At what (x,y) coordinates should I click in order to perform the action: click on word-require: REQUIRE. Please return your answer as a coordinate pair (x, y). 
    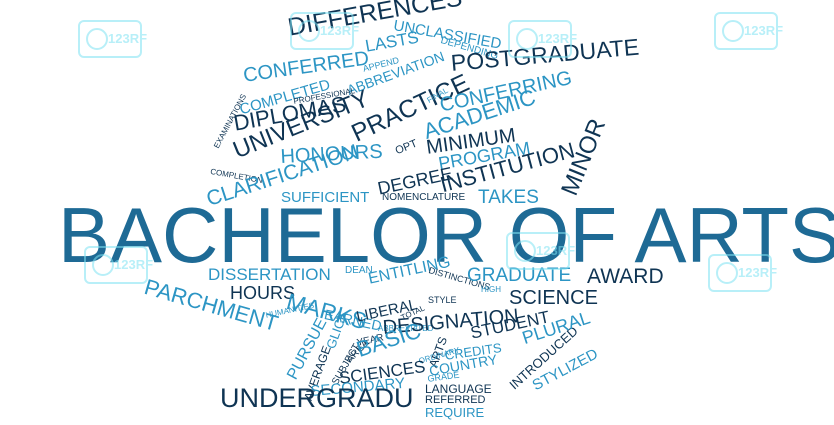
    Looking at the image, I should click on (455, 412).